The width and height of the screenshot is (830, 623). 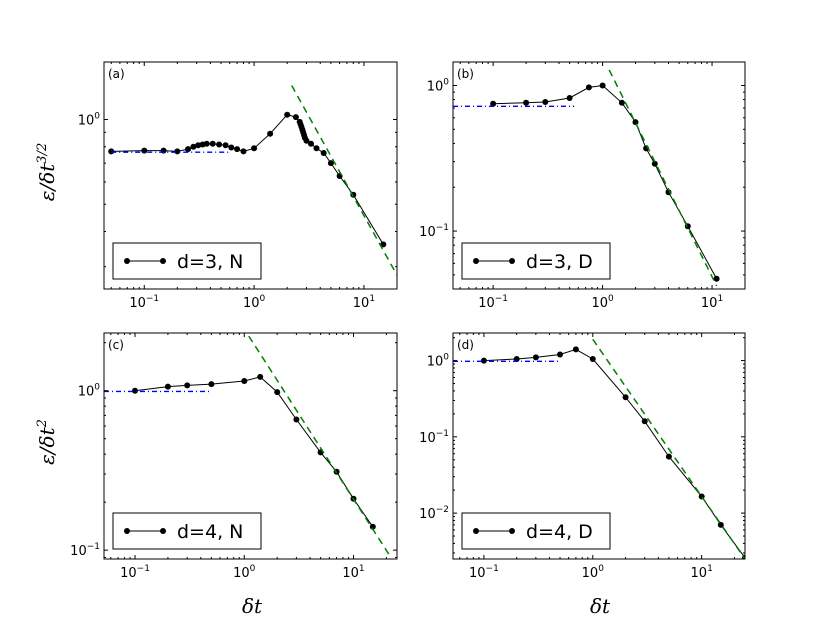 I want to click on x-axis-label-left: δt, so click(x=252, y=606).